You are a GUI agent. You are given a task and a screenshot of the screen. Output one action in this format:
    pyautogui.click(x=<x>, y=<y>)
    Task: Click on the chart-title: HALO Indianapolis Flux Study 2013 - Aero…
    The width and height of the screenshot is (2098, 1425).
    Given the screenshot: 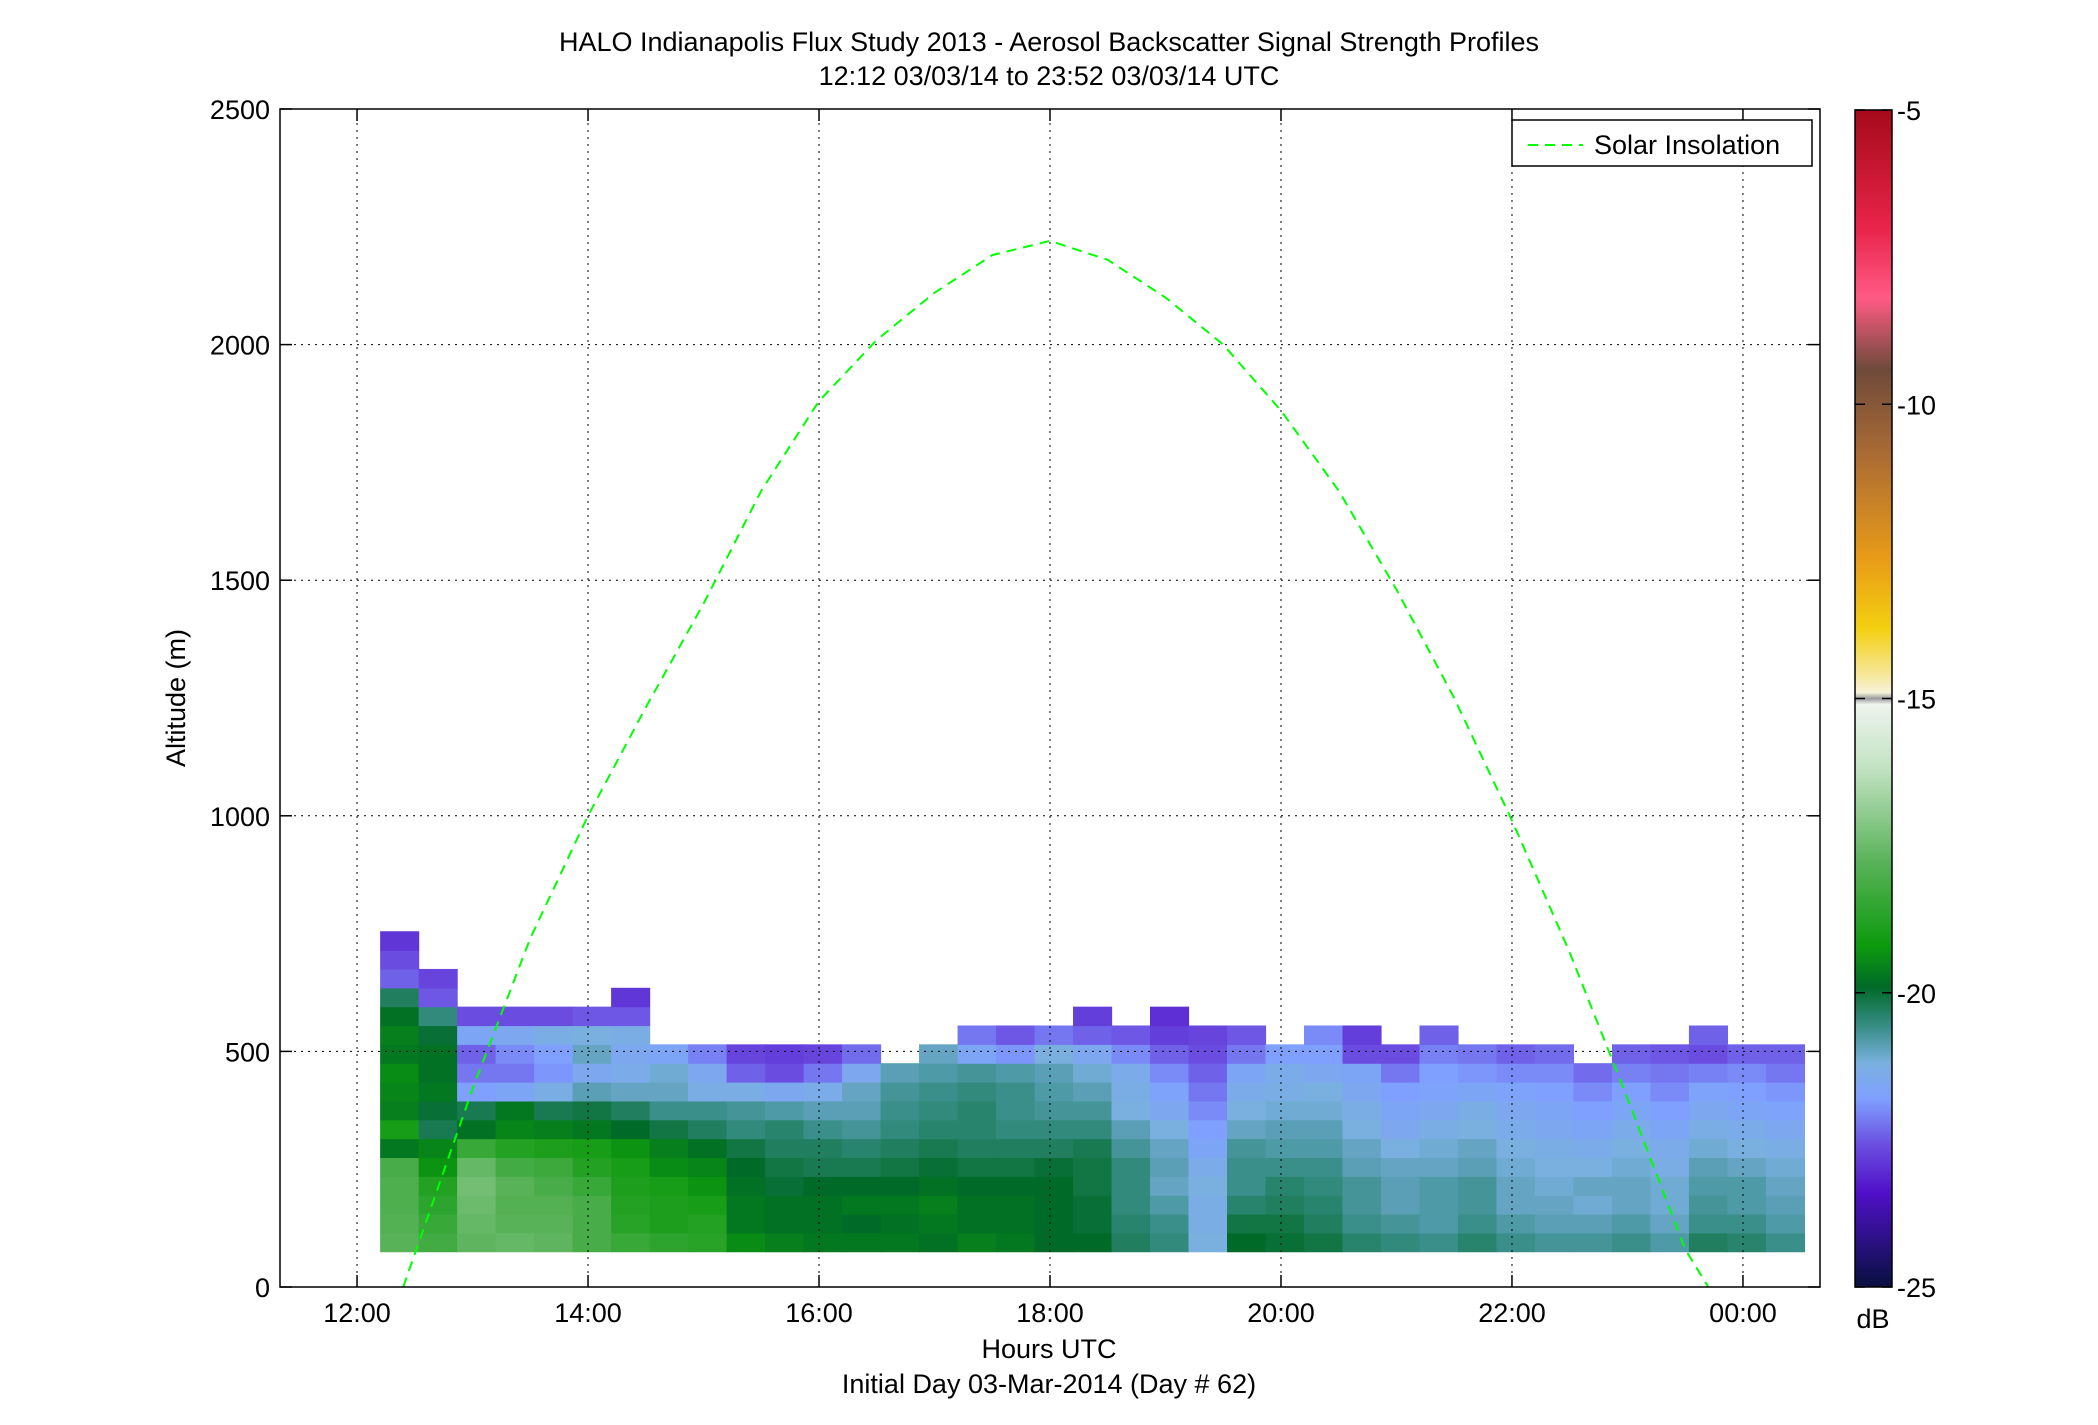 What is the action you would take?
    pyautogui.click(x=1049, y=42)
    